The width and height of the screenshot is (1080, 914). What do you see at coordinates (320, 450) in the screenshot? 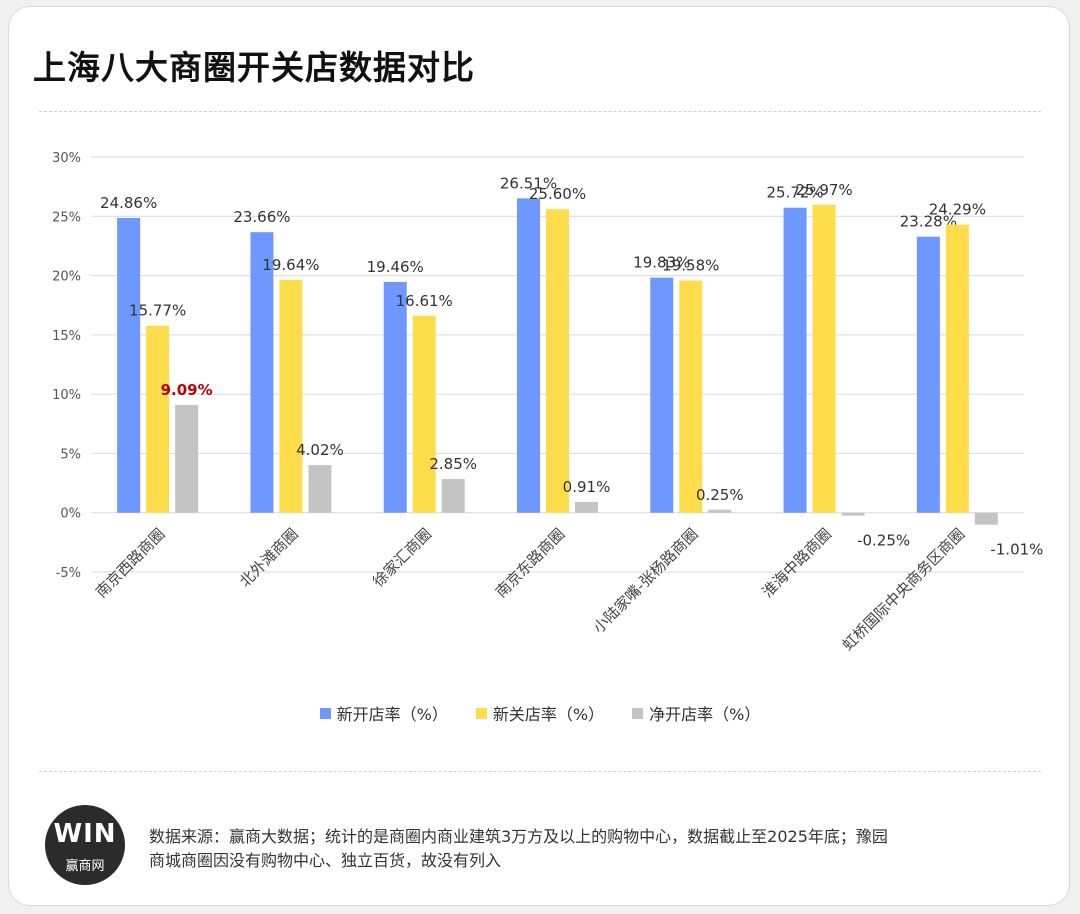
I see `data-label: 4.02%` at bounding box center [320, 450].